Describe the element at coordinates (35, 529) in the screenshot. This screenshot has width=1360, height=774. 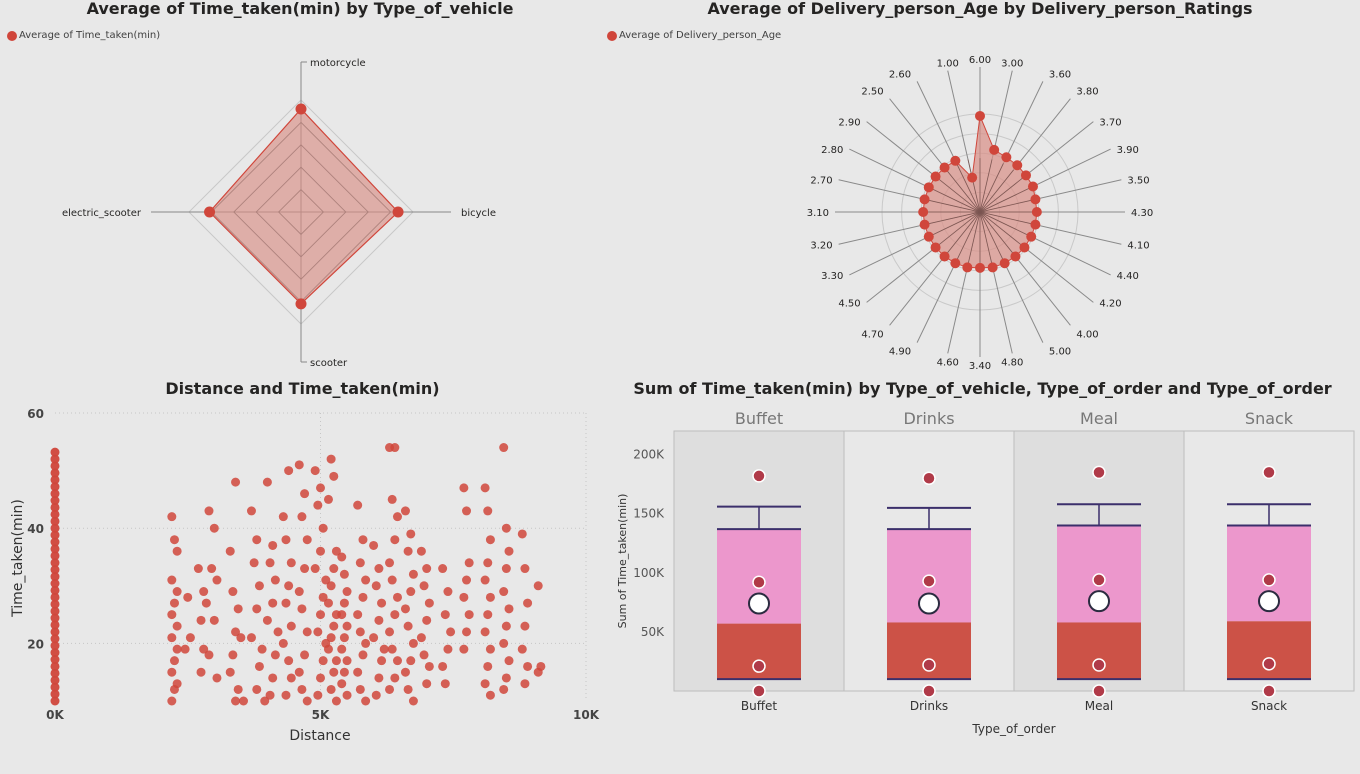
I see `scatter-y-tick: 40` at that location.